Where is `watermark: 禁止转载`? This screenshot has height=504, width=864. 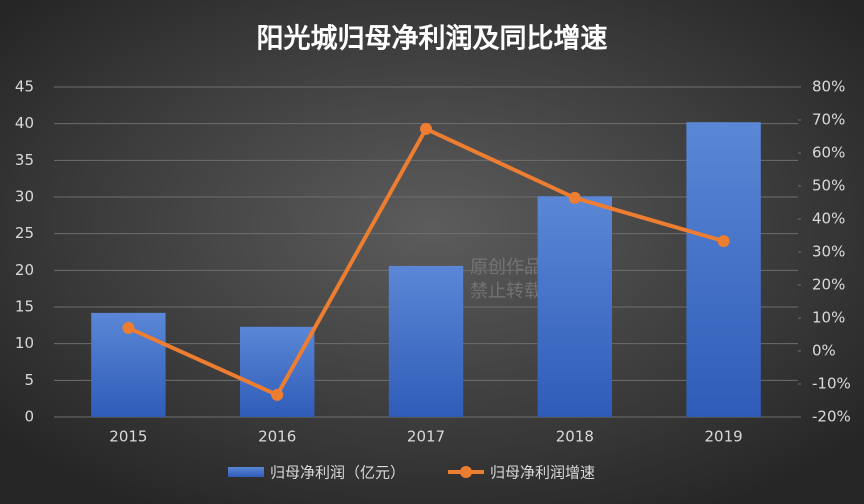 watermark: 禁止转载 is located at coordinates (506, 291).